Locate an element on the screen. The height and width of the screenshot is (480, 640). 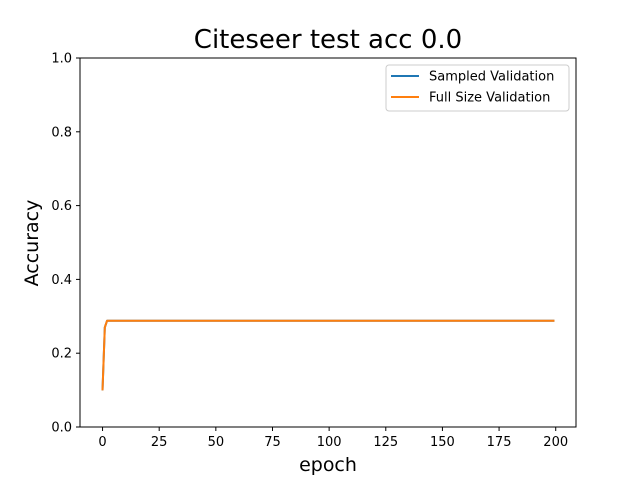
legend-box is located at coordinates (477, 88).